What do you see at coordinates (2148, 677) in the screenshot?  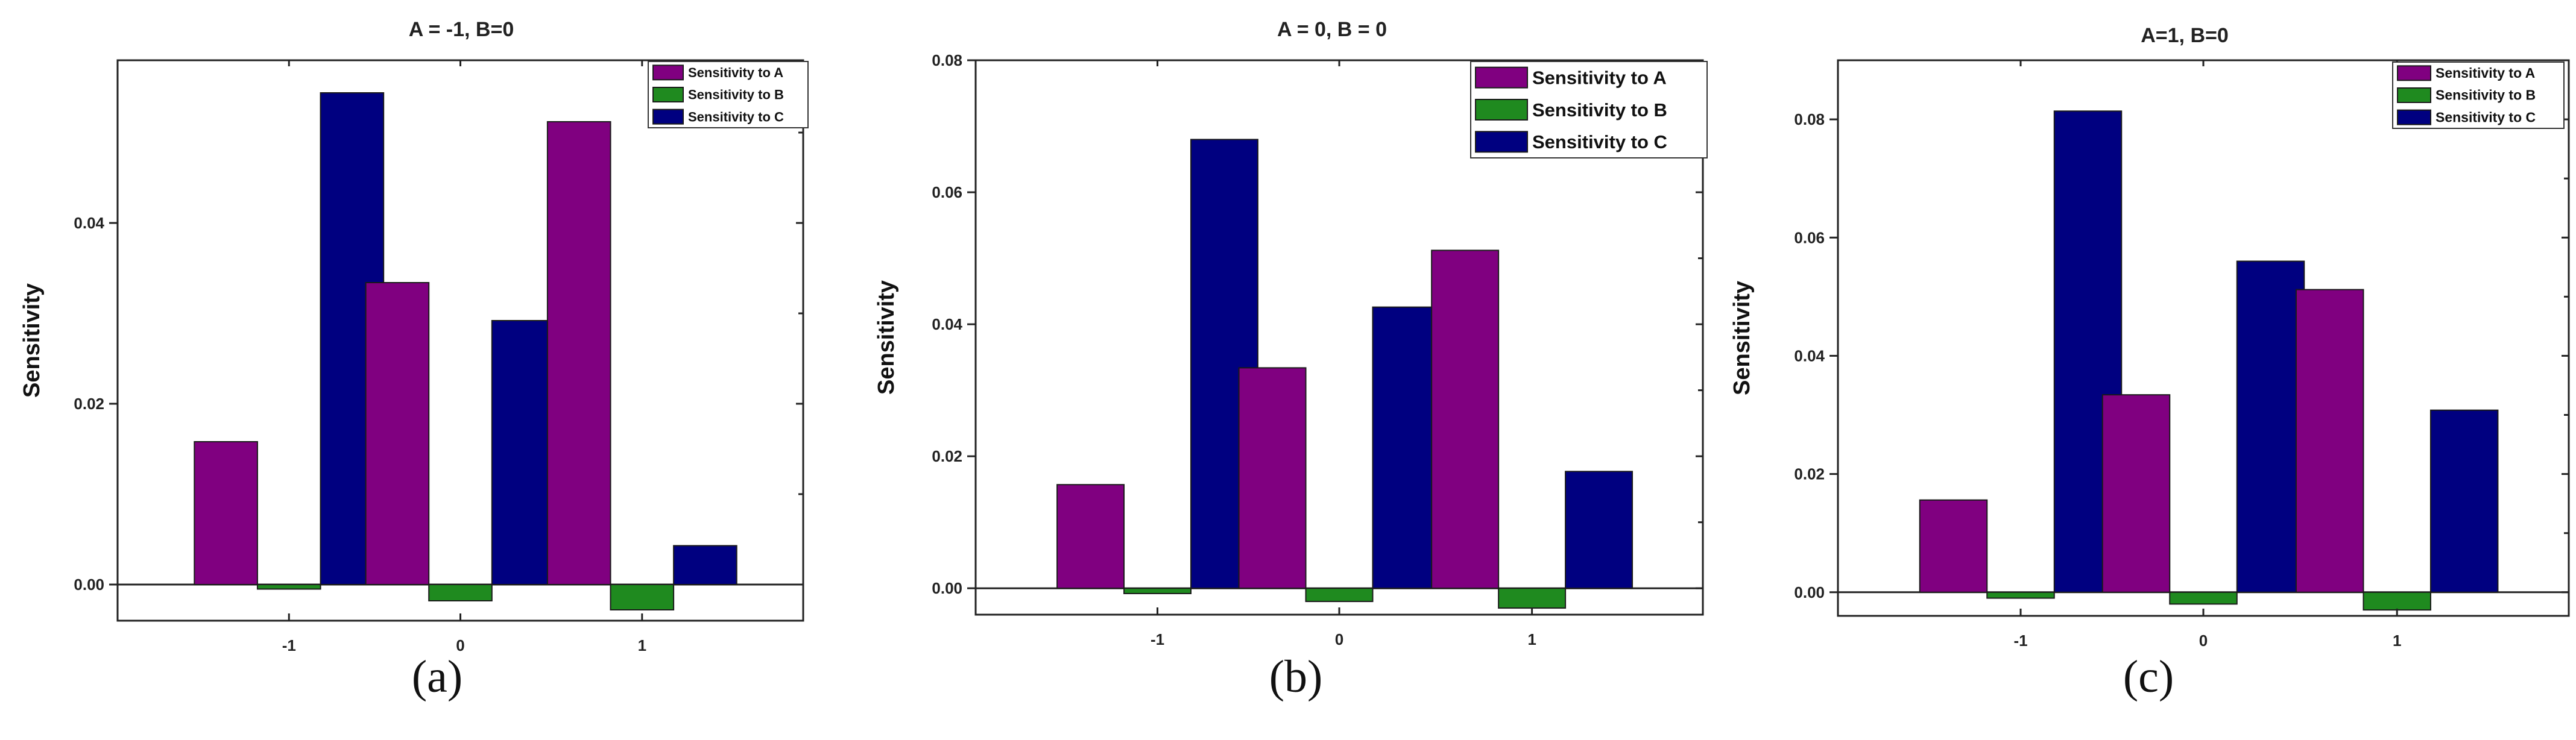 I see `panel-label-c: (c)` at bounding box center [2148, 677].